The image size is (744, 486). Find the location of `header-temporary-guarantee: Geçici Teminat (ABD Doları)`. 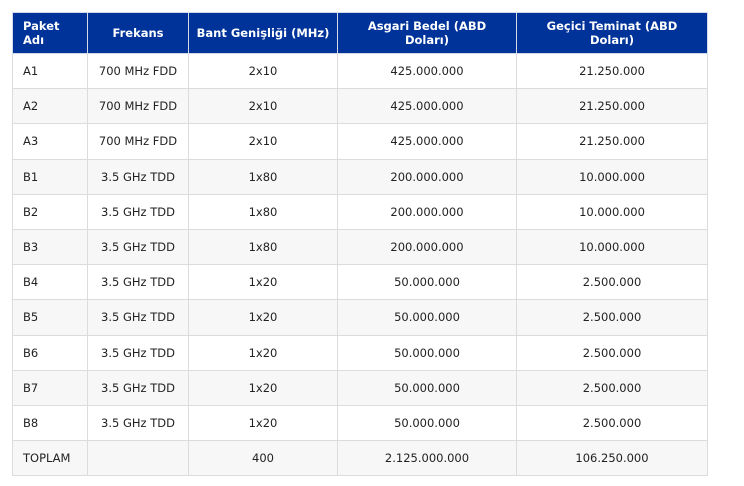

header-temporary-guarantee: Geçici Teminat (ABD Doları) is located at coordinates (612, 33).